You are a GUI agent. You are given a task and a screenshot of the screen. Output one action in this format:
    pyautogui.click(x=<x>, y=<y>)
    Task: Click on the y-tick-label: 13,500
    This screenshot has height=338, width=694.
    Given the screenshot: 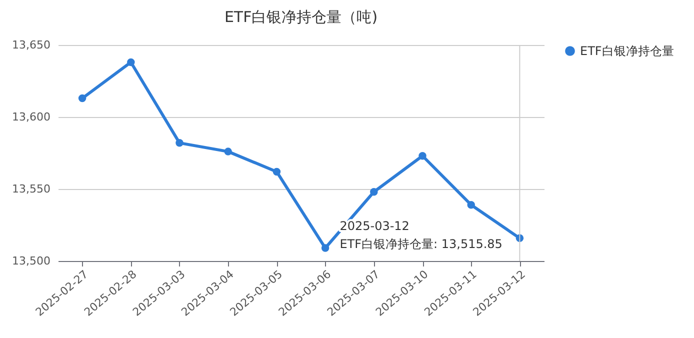 What is the action you would take?
    pyautogui.click(x=31, y=261)
    